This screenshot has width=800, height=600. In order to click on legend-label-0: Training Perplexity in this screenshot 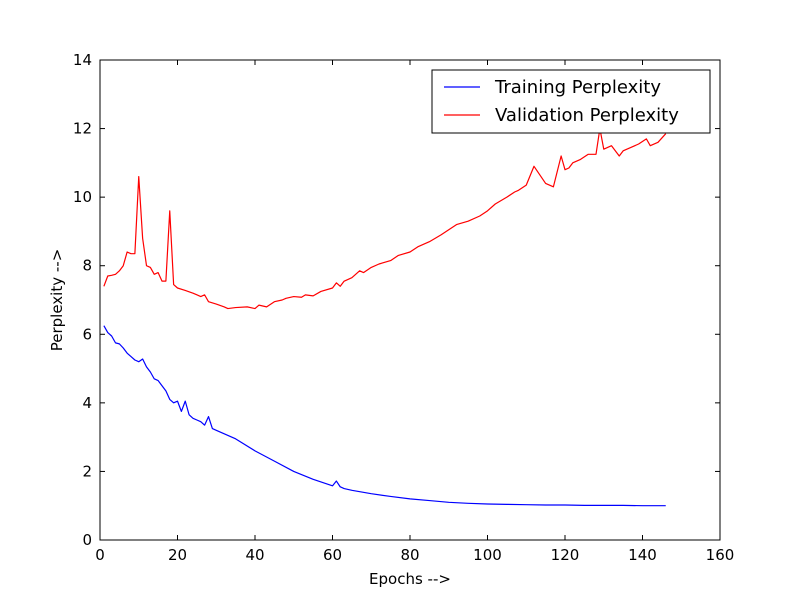, I will do `click(577, 87)`.